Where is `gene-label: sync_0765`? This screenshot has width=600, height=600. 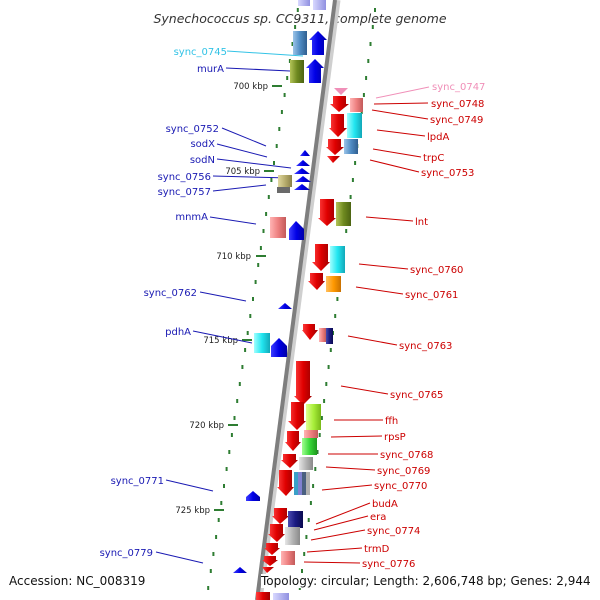 gene-label: sync_0765 is located at coordinates (416, 395).